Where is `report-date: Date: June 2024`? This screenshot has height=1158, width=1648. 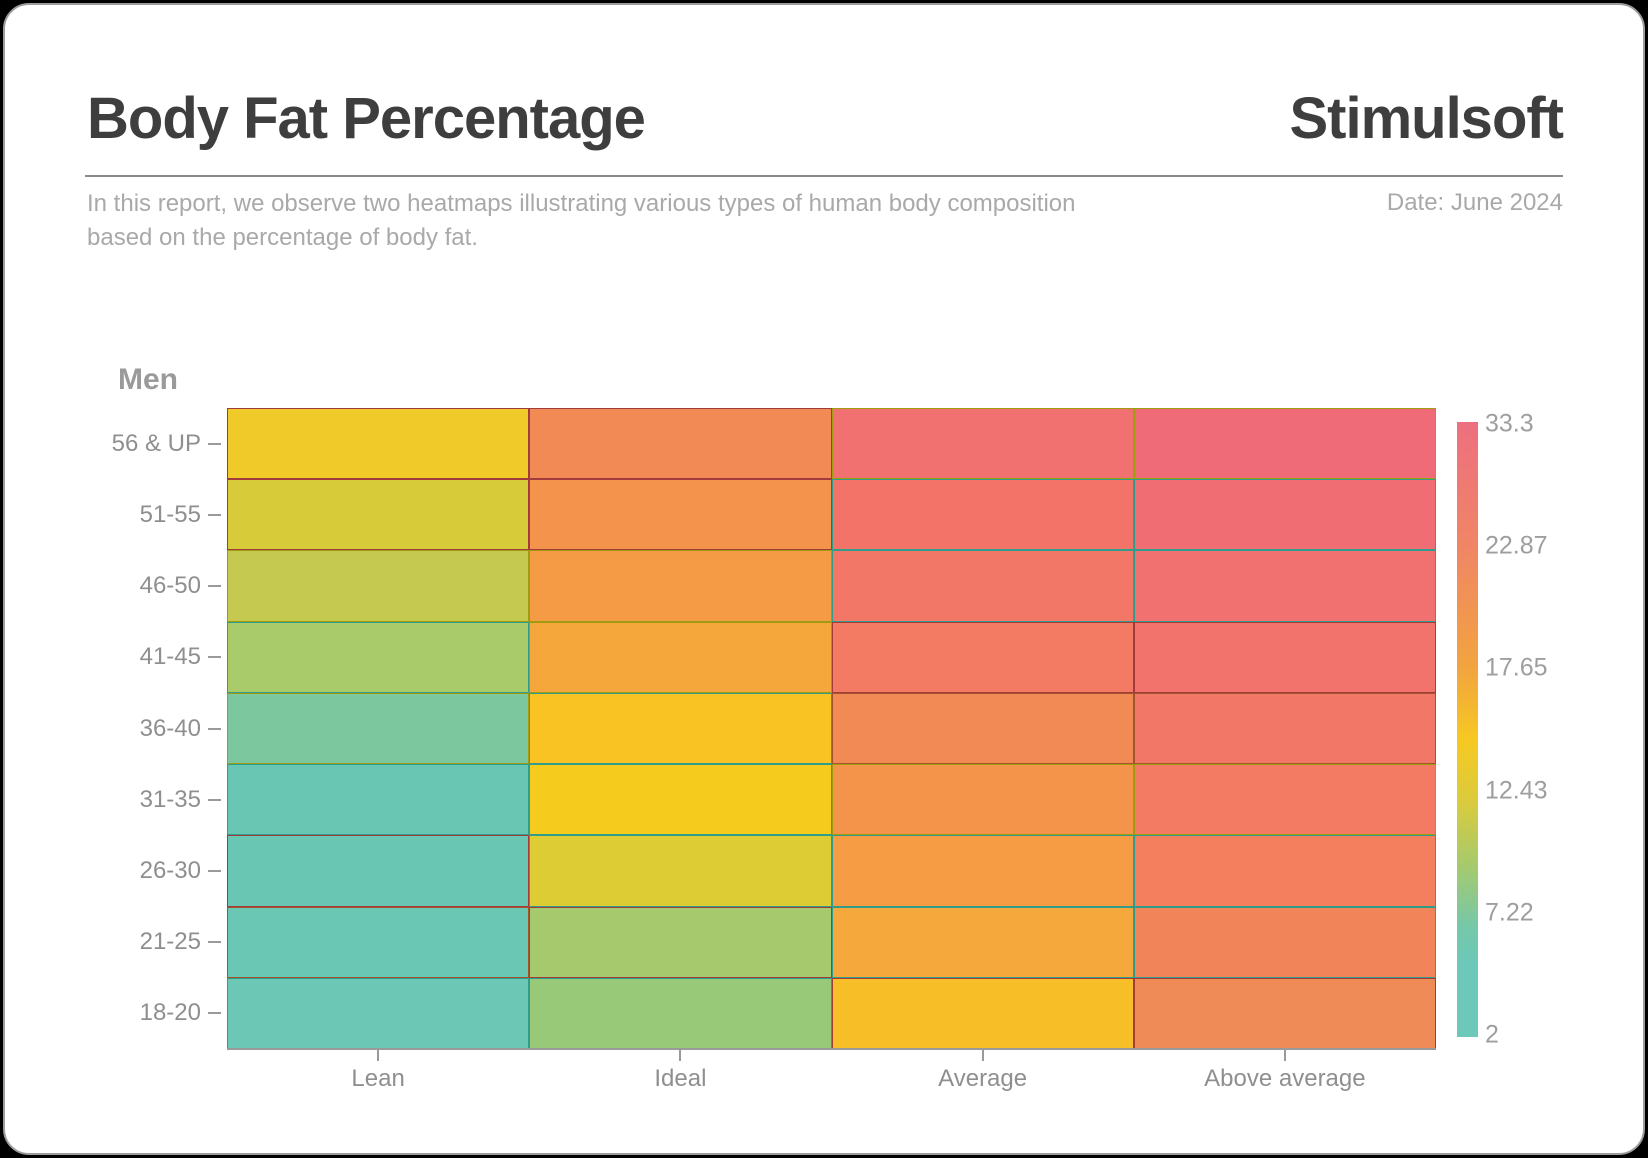 report-date: Date: June 2024 is located at coordinates (1474, 202).